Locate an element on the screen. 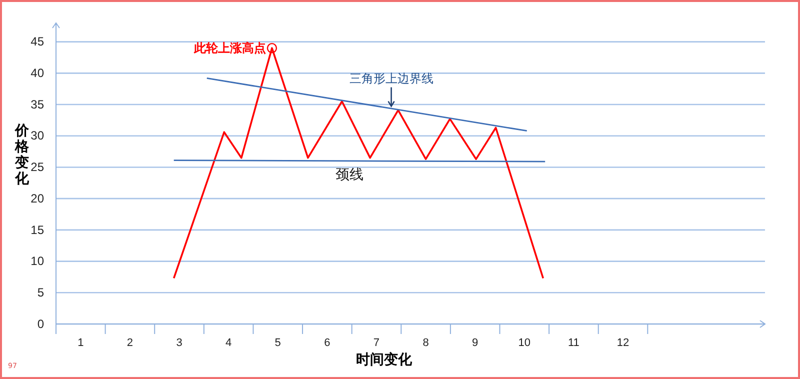 The width and height of the screenshot is (800, 379). x-tick-label: 12 is located at coordinates (623, 342).